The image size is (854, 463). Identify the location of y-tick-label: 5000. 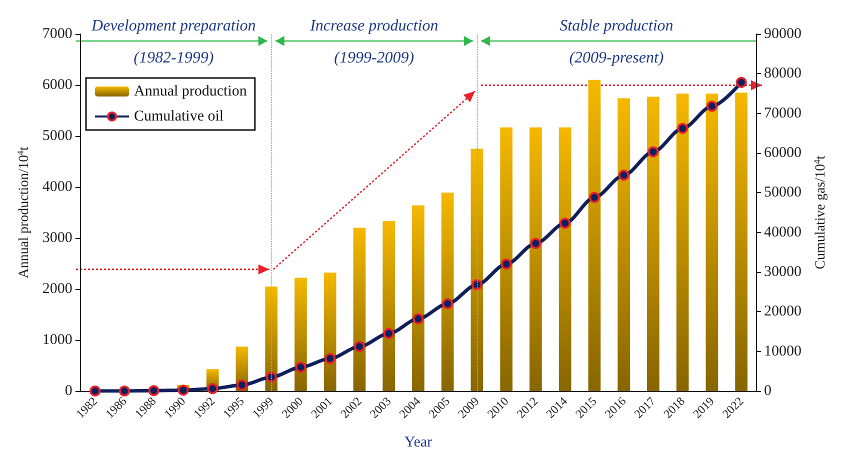
(57, 136).